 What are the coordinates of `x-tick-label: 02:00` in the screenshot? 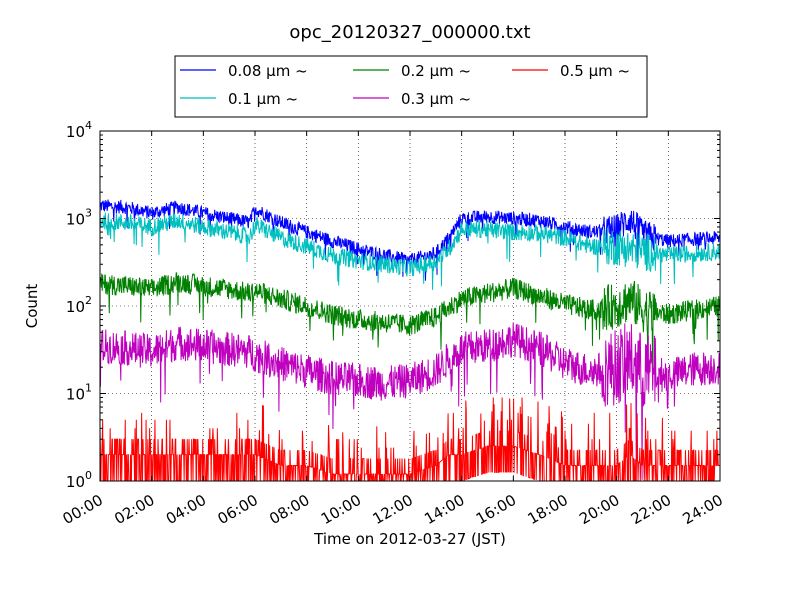 It's located at (134, 509).